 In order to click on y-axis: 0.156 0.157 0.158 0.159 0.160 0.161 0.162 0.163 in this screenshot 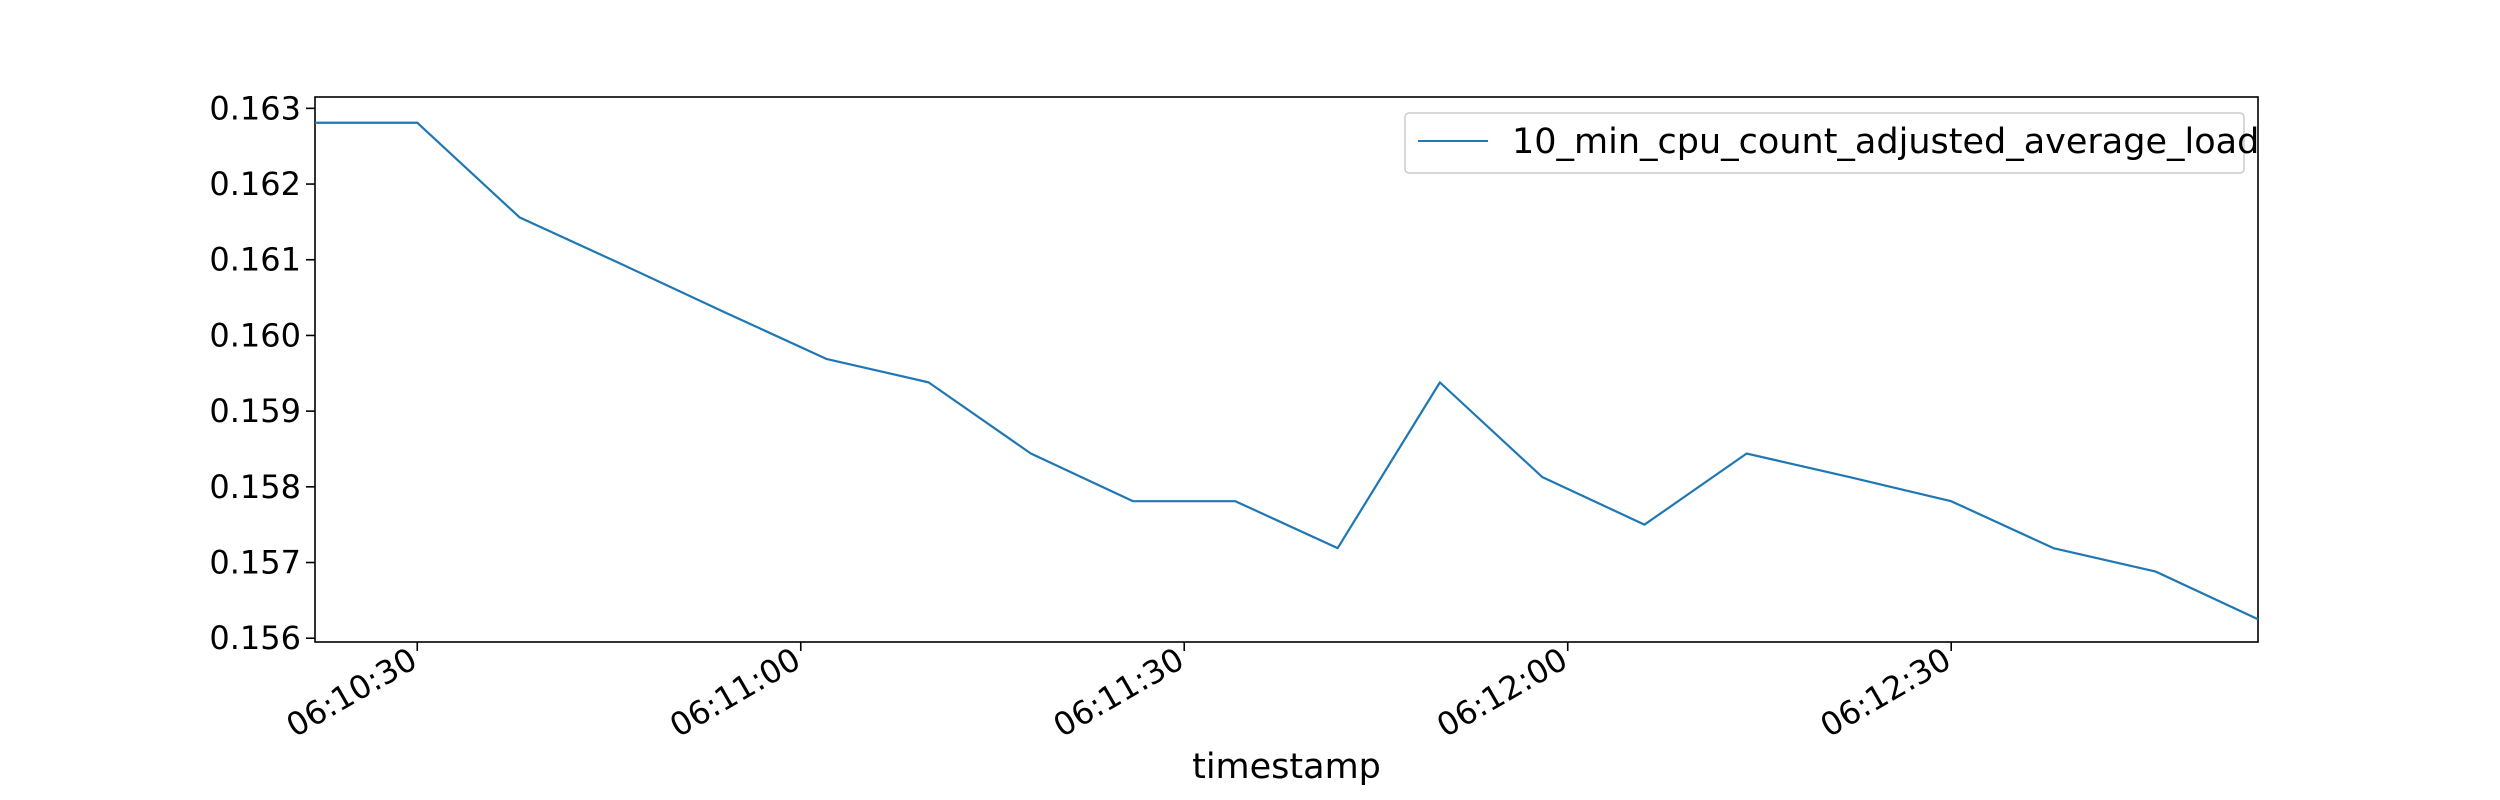, I will do `click(262, 373)`.